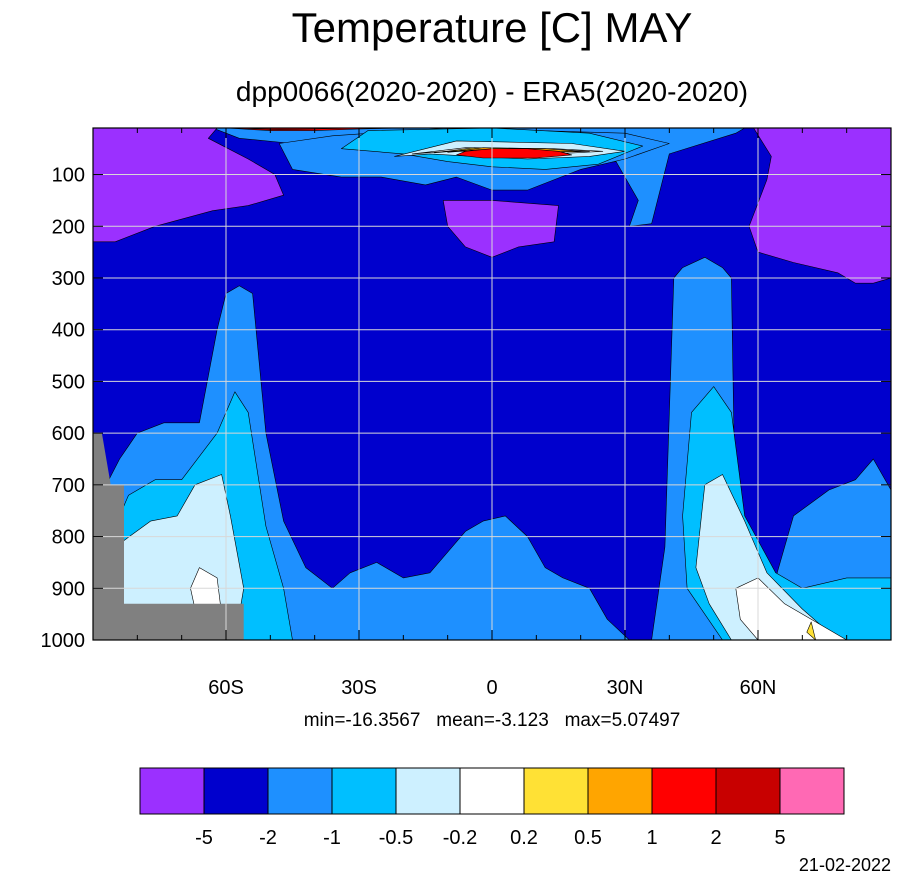 The width and height of the screenshot is (901, 882). What do you see at coordinates (396, 838) in the screenshot?
I see `colorbar-level-label: -0.5` at bounding box center [396, 838].